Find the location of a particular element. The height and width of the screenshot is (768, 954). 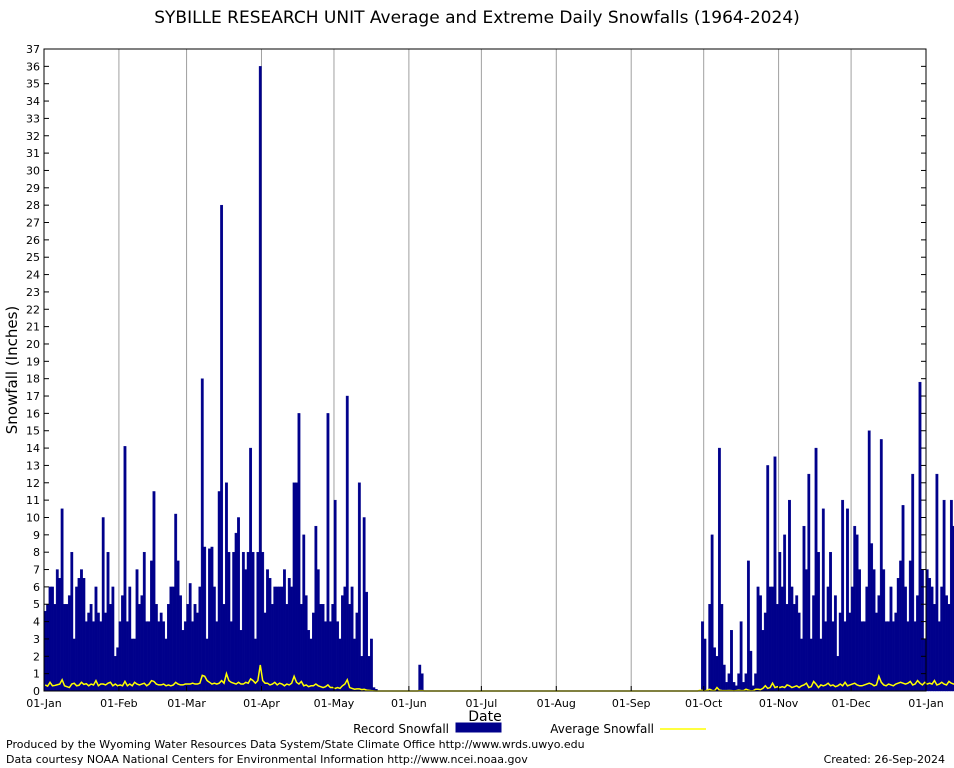

x-tick-label: 01-Mar is located at coordinates (186, 703).